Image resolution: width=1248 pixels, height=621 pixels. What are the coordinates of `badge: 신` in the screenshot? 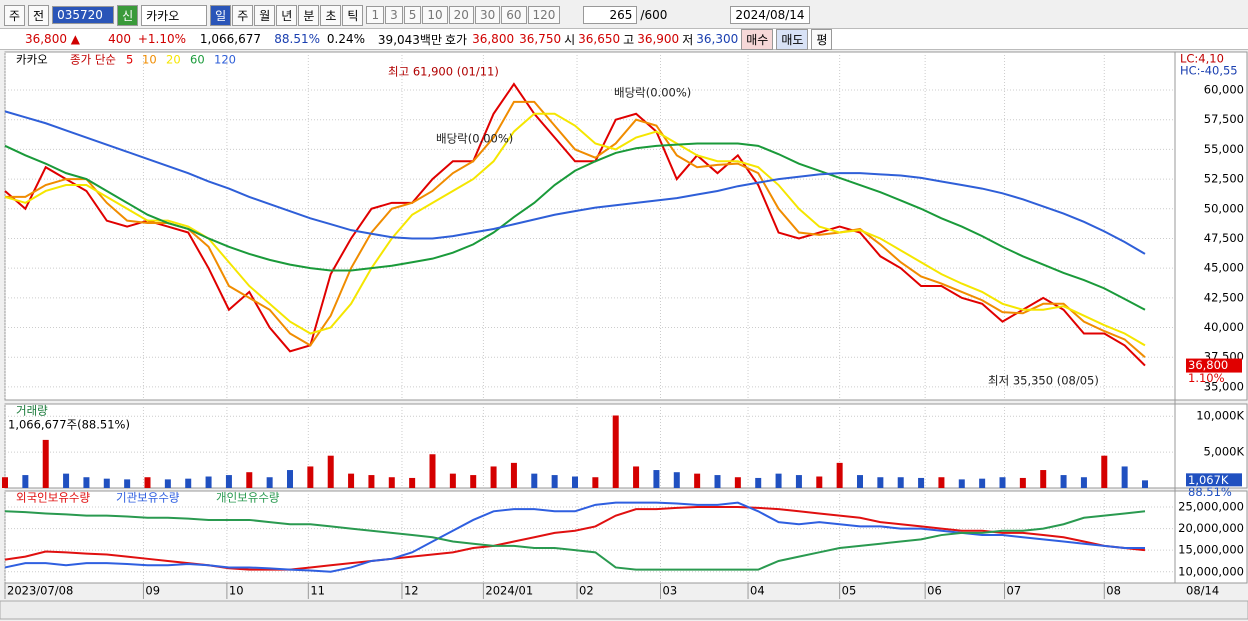 It's located at (128, 15).